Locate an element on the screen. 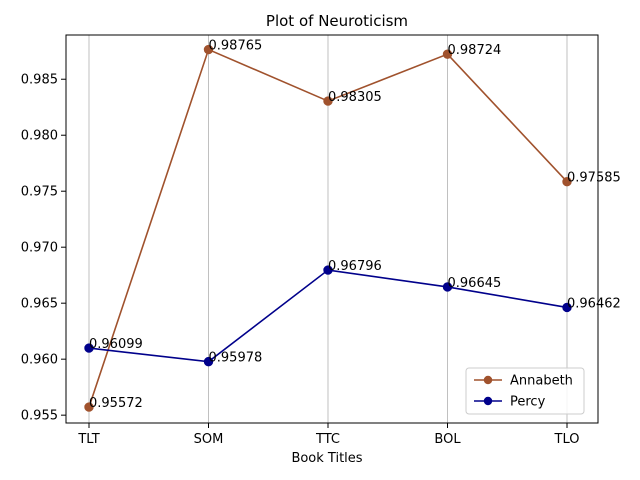  y-tick-label: 0.955 is located at coordinates (39, 416).